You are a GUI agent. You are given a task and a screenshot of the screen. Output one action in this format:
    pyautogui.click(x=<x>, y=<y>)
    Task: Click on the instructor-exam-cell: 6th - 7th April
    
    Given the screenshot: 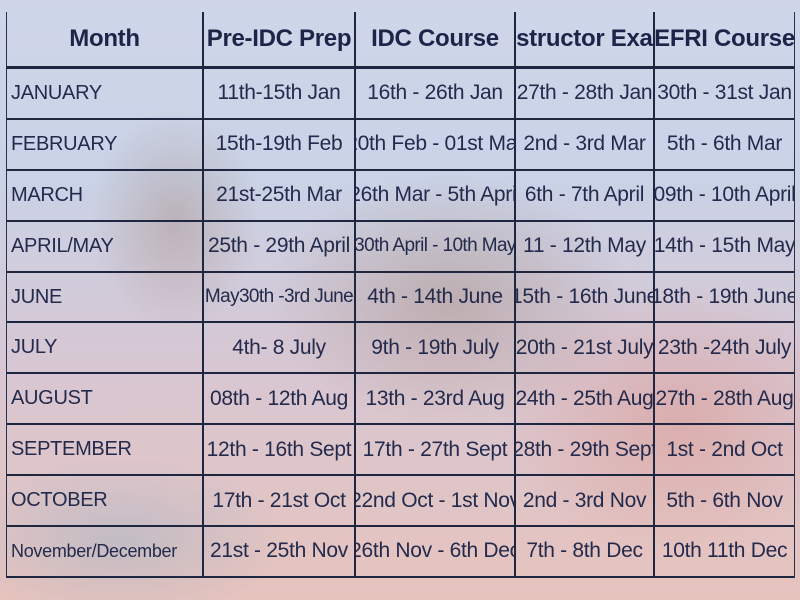 What is the action you would take?
    pyautogui.click(x=583, y=196)
    